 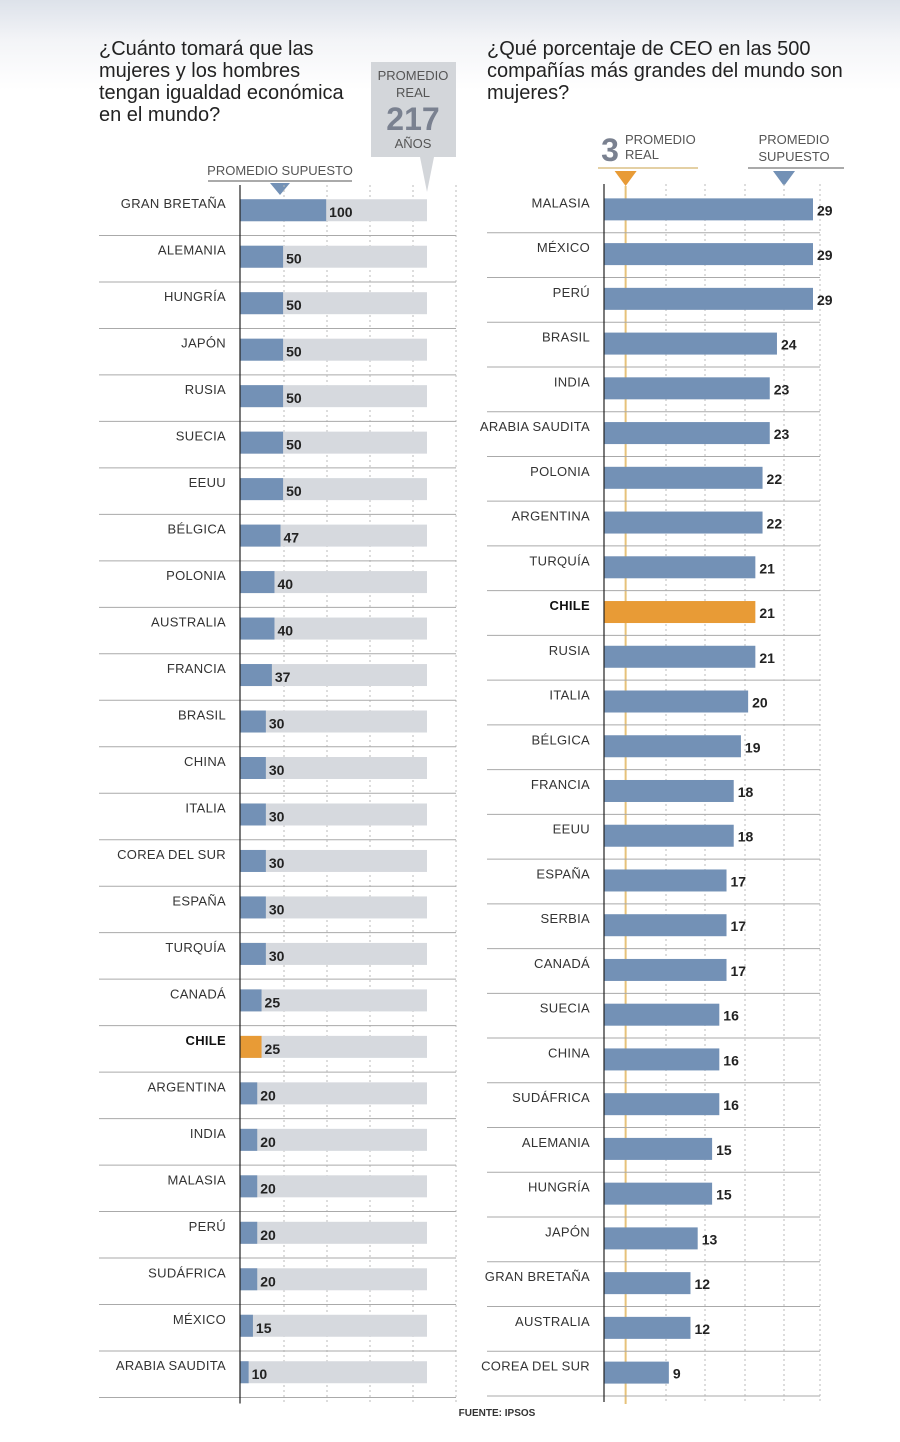 I want to click on chart1-category-label: COREA DEL SUR, so click(x=171, y=854).